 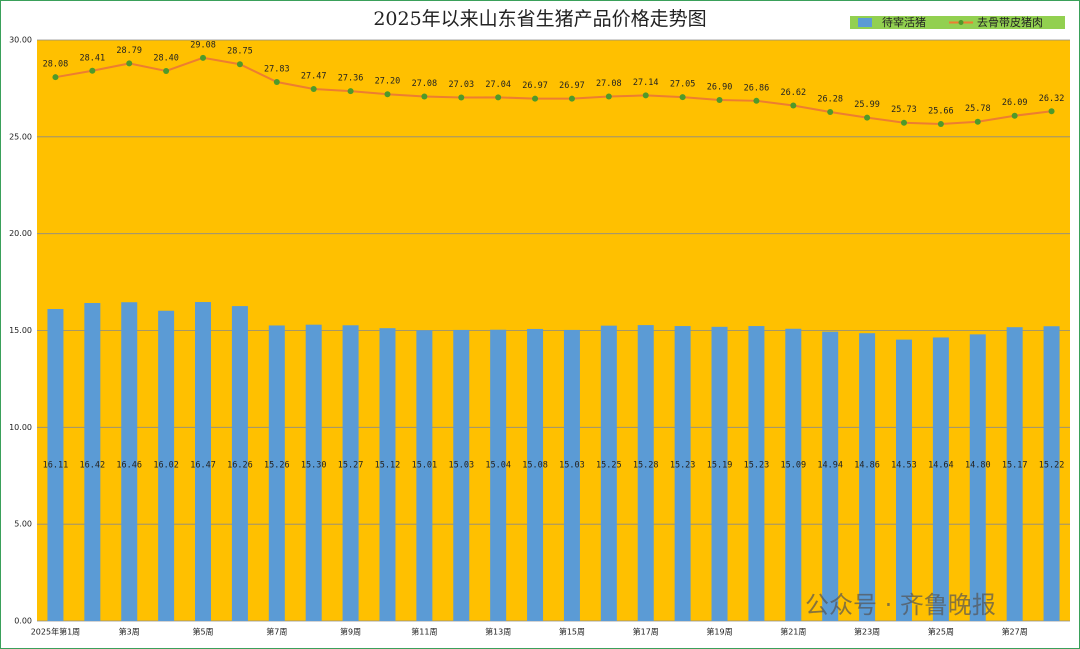 I want to click on line, so click(x=553, y=91).